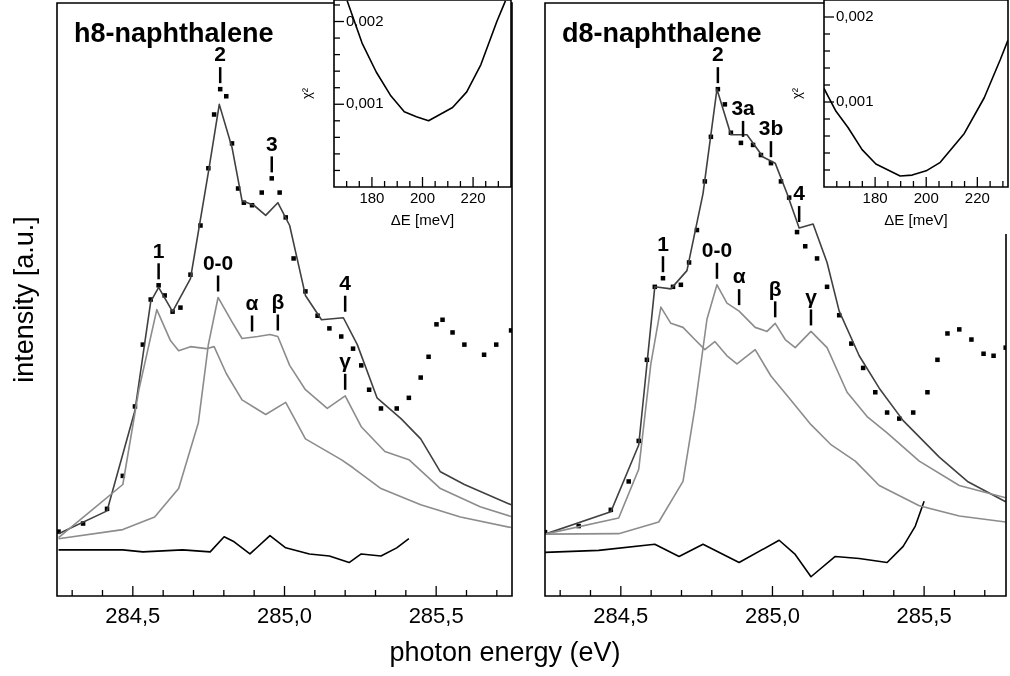  I want to click on annotation: 3a, so click(743, 108).